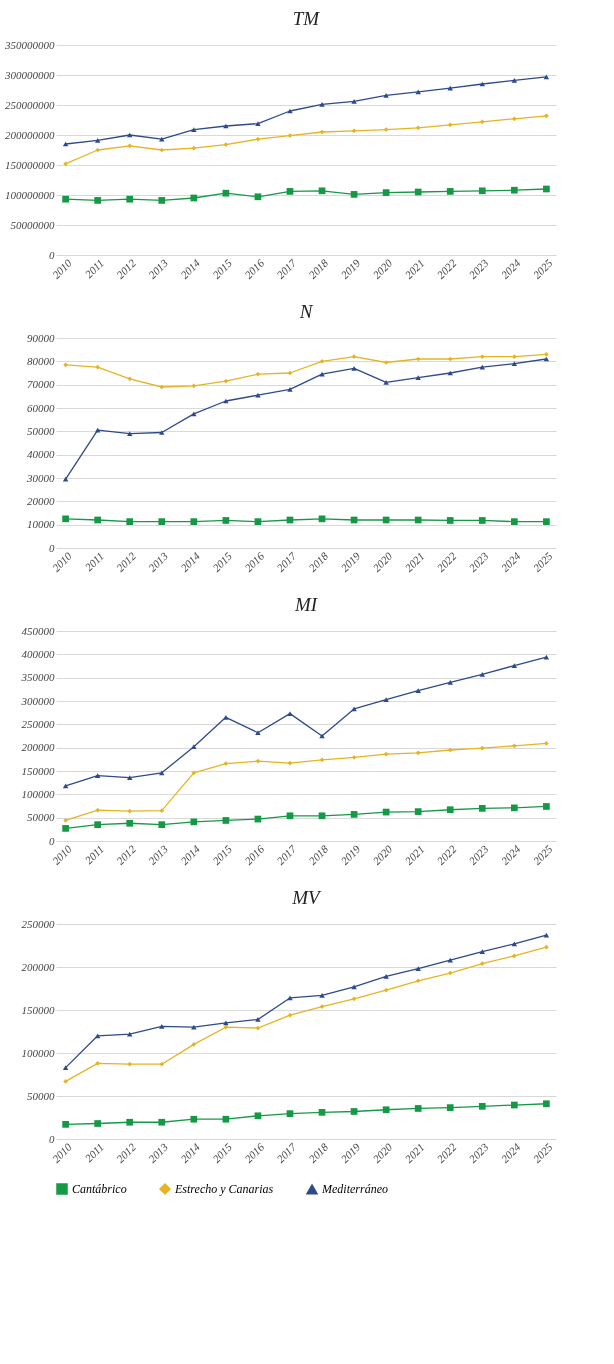  I want to click on y-tick-label: 90000, so click(41, 337).